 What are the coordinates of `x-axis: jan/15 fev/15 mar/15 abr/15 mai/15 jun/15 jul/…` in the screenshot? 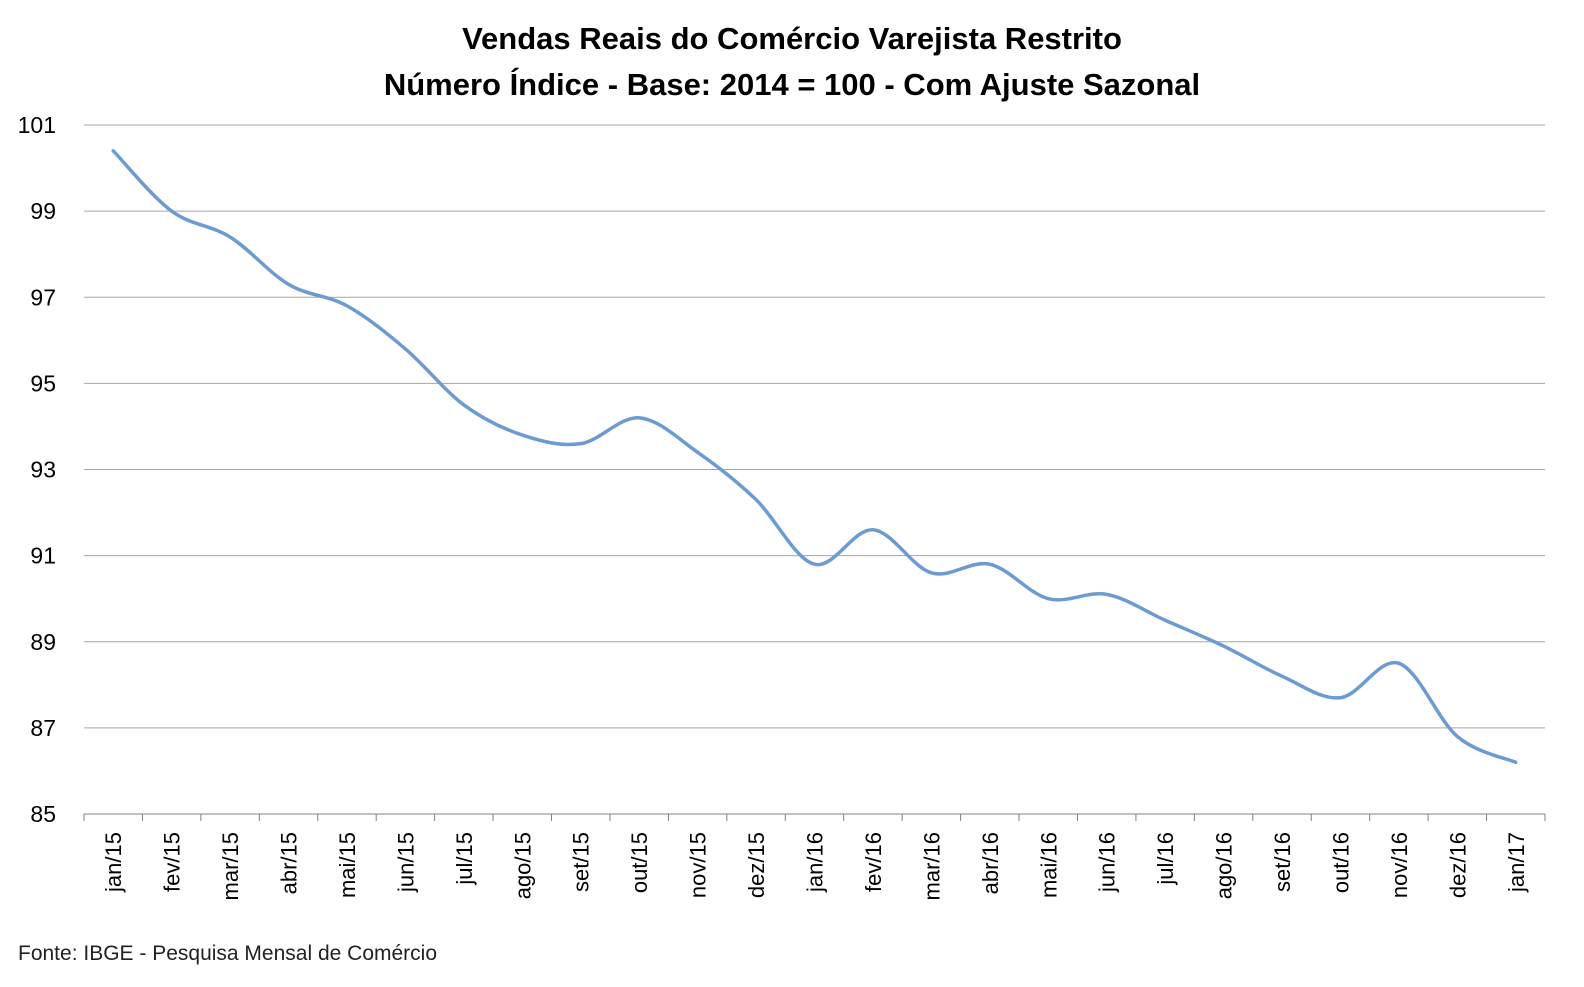 It's located at (814, 857).